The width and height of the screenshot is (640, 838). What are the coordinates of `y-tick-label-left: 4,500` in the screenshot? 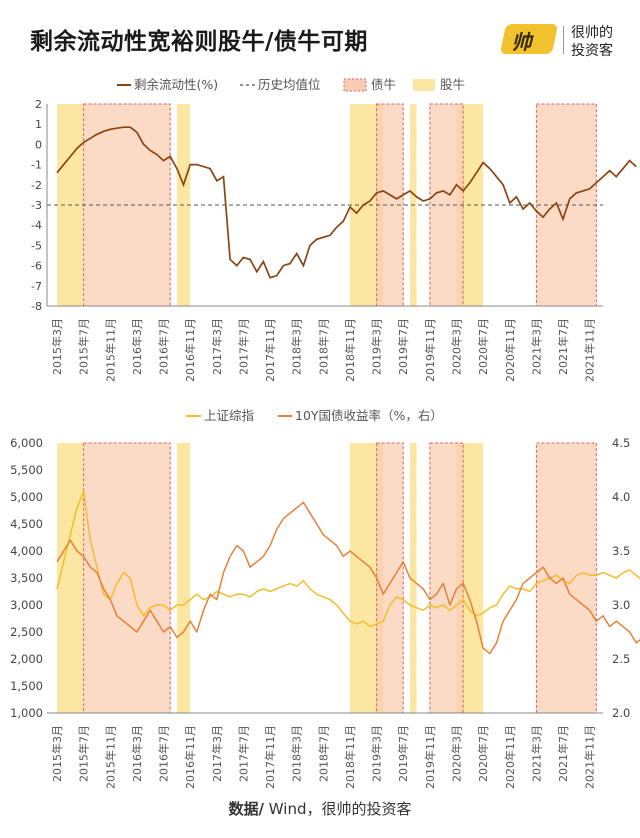 It's located at (26, 524).